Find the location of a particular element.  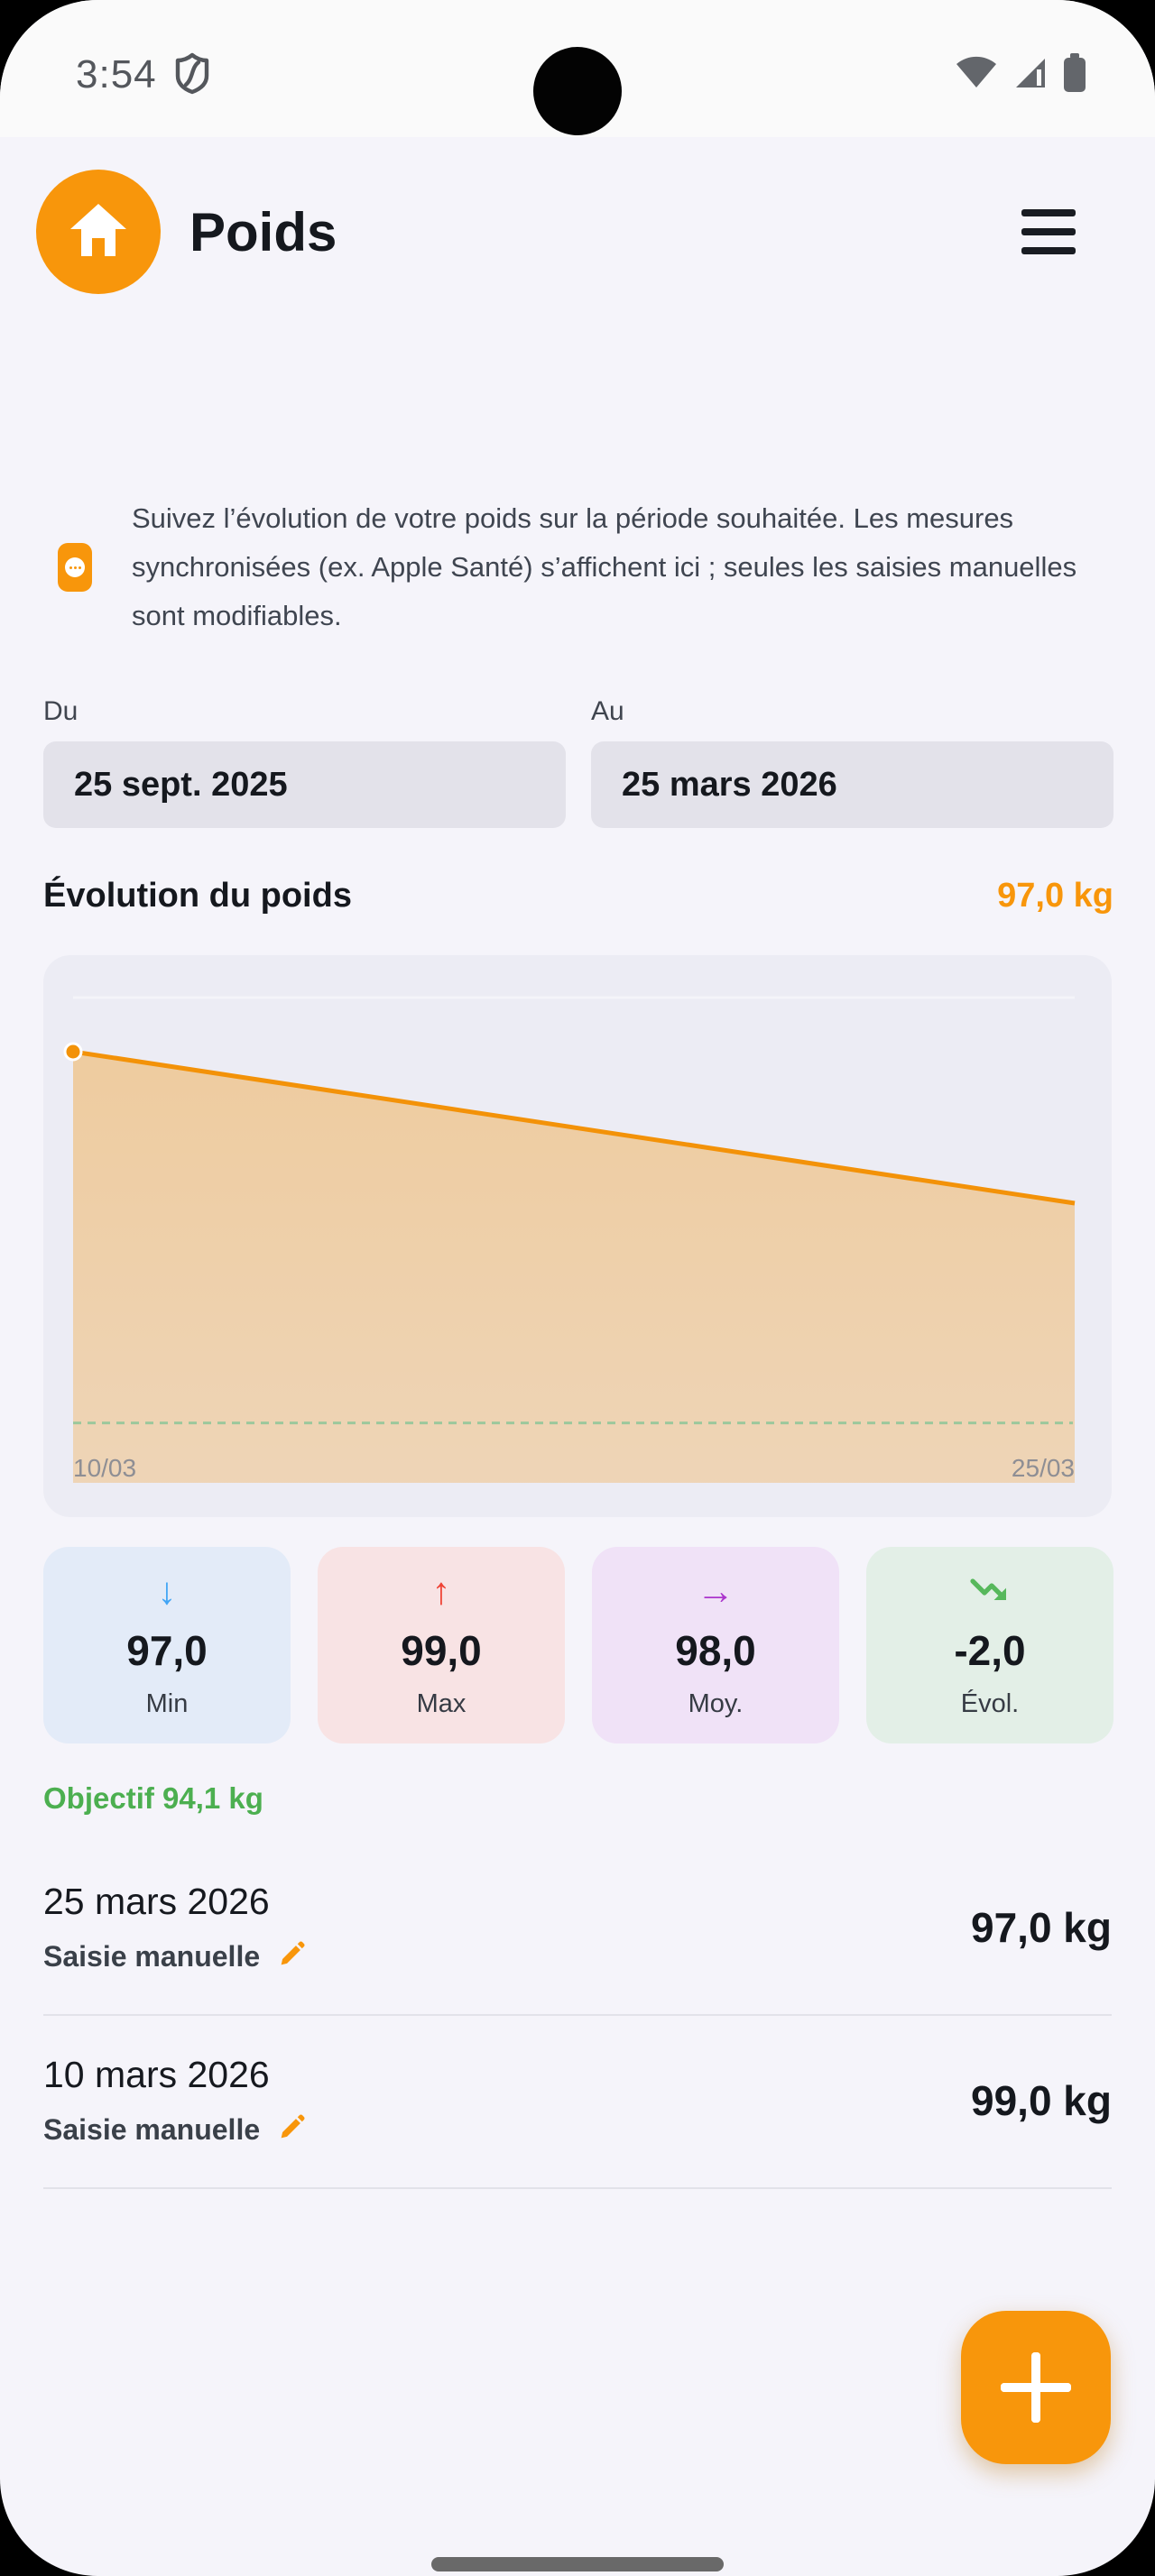

clock: 3:54 is located at coordinates (116, 75).